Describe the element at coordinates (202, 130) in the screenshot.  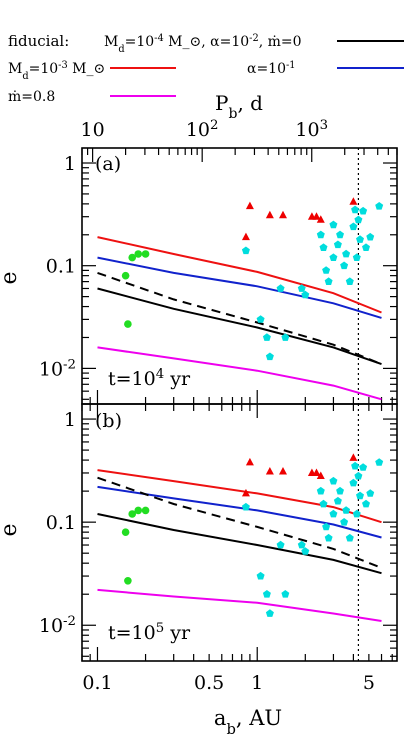
I see `top-tick-label: 10²` at that location.